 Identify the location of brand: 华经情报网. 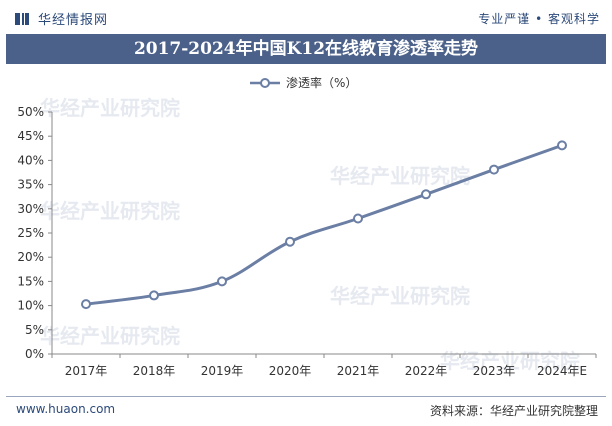
(61, 18).